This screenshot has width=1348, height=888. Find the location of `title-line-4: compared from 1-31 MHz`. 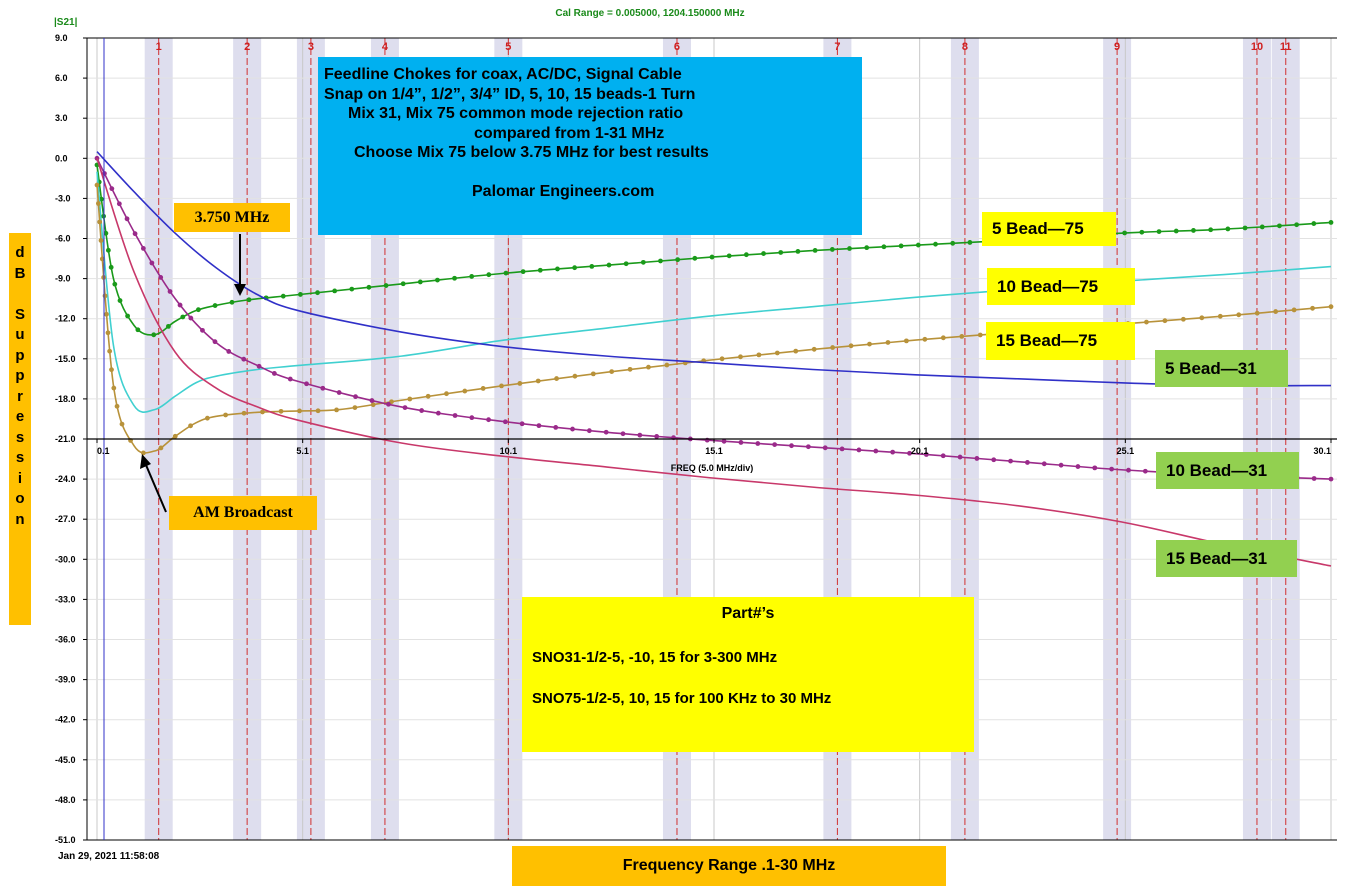

title-line-4: compared from 1-31 MHz is located at coordinates (569, 133).